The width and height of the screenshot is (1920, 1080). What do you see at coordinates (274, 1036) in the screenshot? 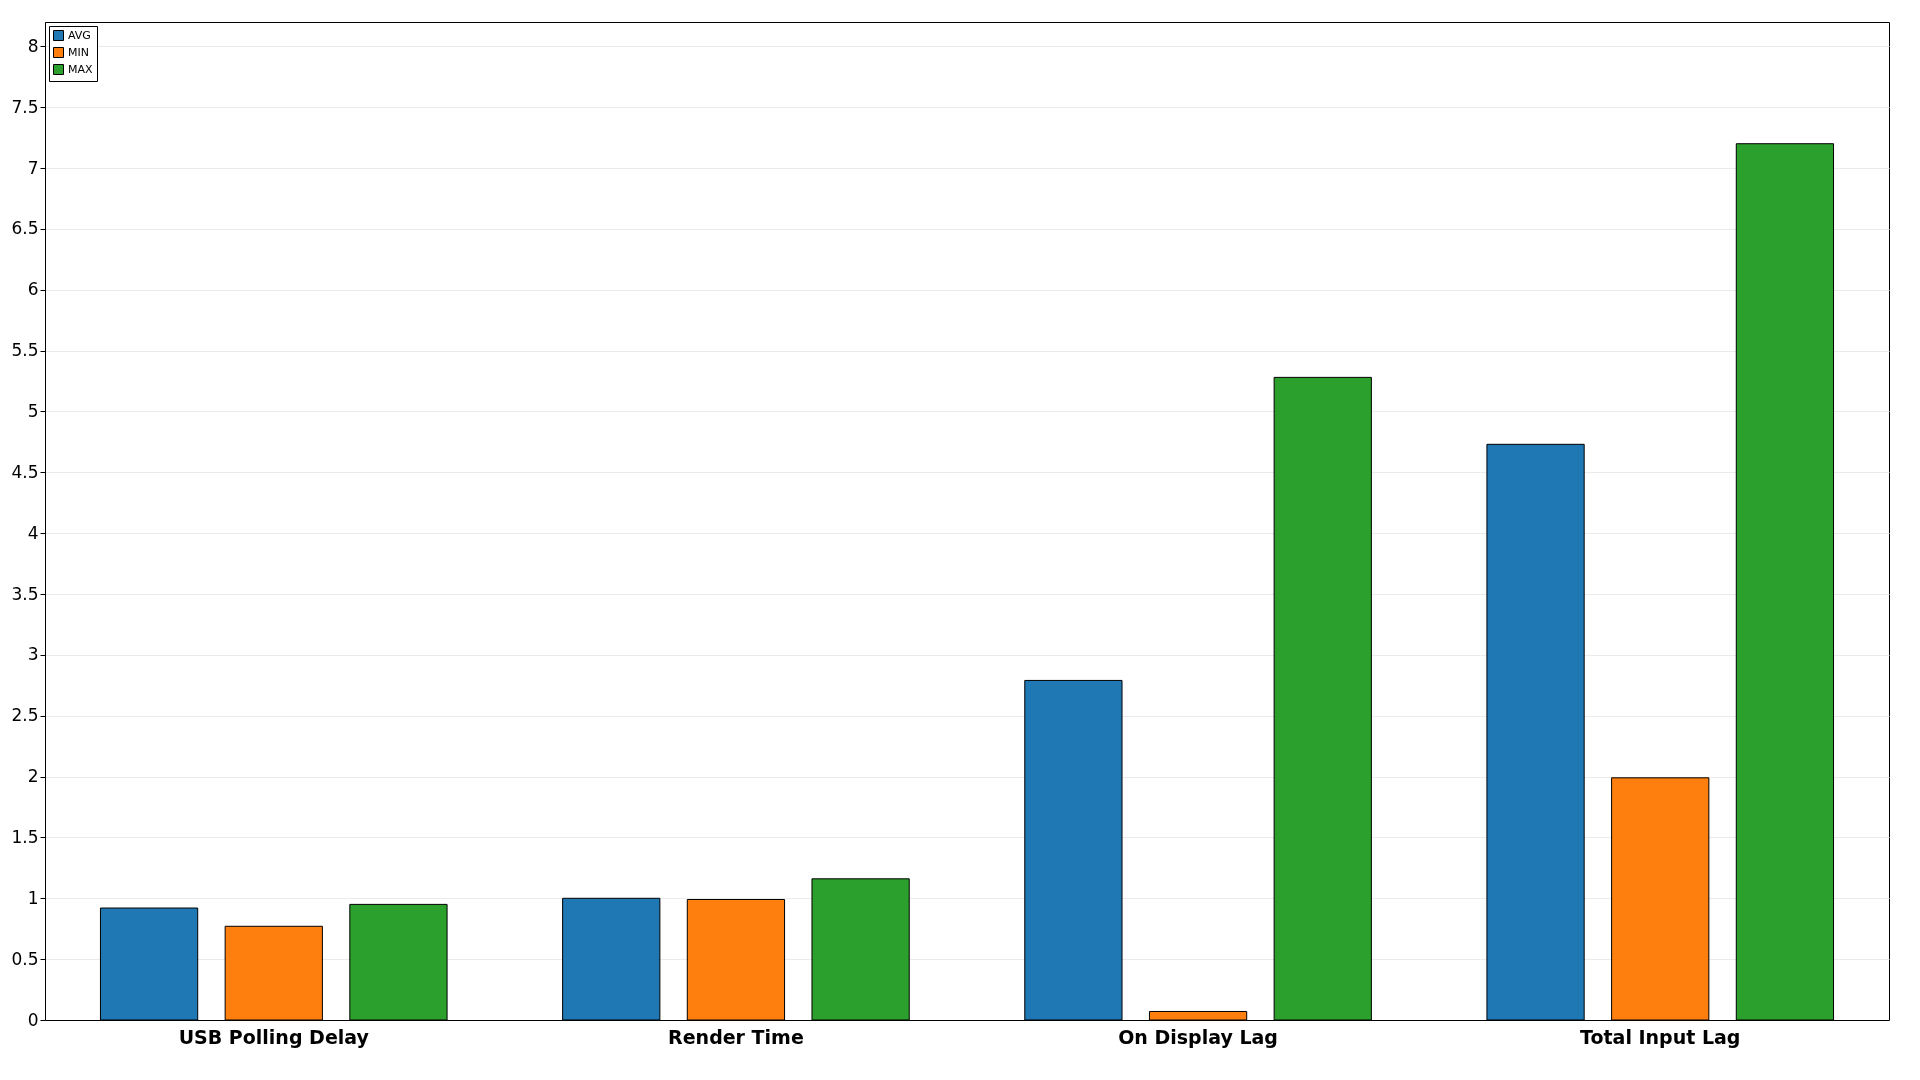
I see `x-tick-label: USB Polling Delay` at bounding box center [274, 1036].